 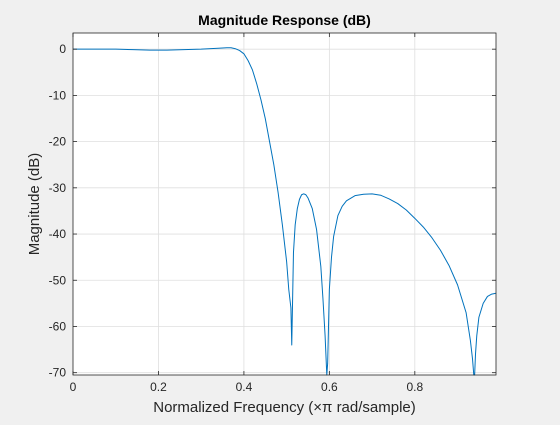 What do you see at coordinates (58, 326) in the screenshot?
I see `y-tick-label: -60` at bounding box center [58, 326].